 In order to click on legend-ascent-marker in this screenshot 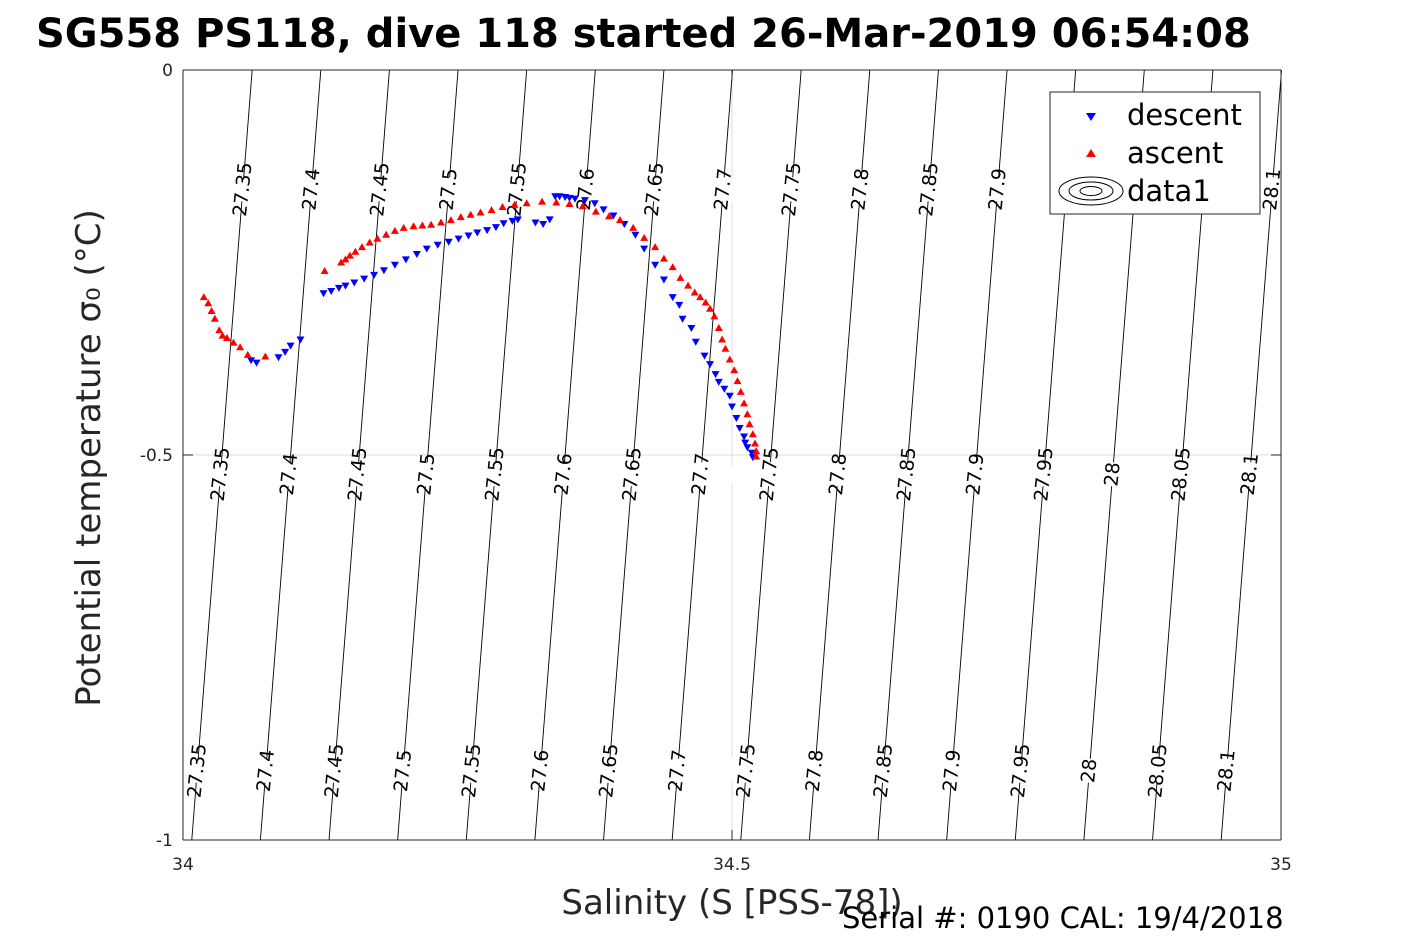, I will do `click(1091, 153)`.